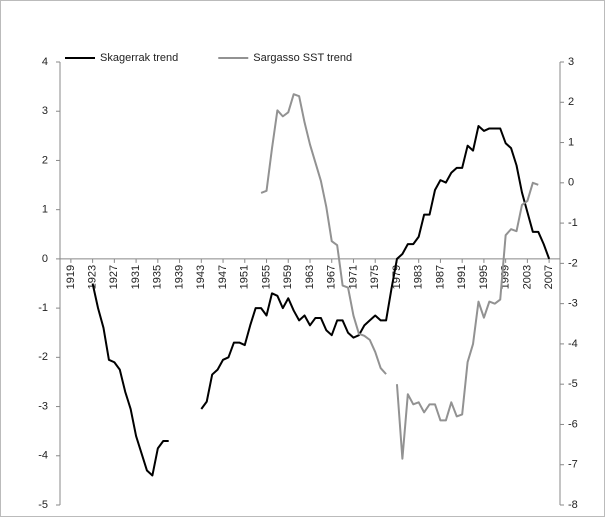 The width and height of the screenshot is (605, 522). Describe the element at coordinates (573, 505) in the screenshot. I see `y2-tick-label: -8` at that location.